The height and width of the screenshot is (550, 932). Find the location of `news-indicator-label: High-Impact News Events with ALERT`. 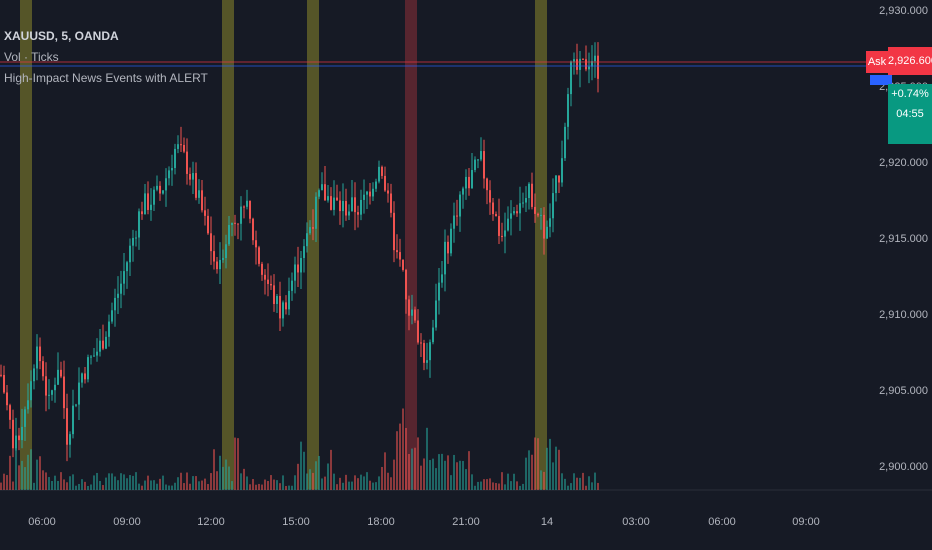

news-indicator-label: High-Impact News Events with ALERT is located at coordinates (106, 78).